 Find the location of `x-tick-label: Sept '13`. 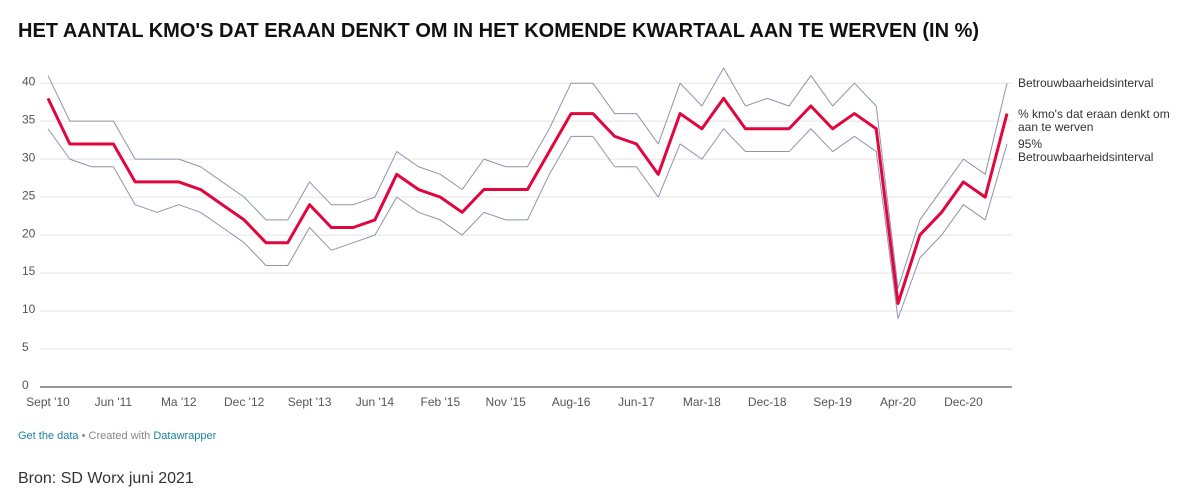

x-tick-label: Sept '13 is located at coordinates (310, 402).